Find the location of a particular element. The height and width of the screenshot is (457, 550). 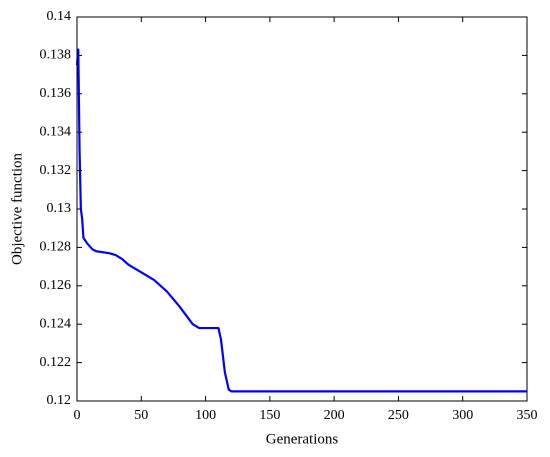

y-tick-label: 0.134 is located at coordinates (56, 131).